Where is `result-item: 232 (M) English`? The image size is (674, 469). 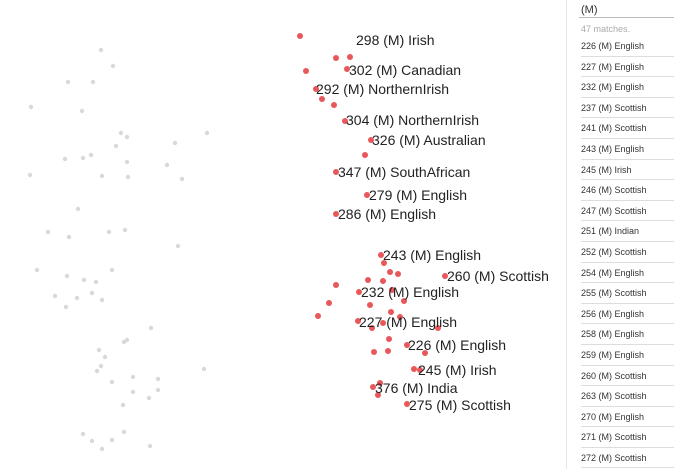
result-item: 232 (M) English is located at coordinates (627, 87).